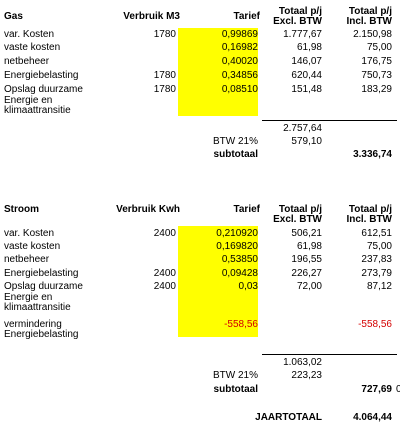  Describe the element at coordinates (302, 362) in the screenshot. I see `stroom-sum-excl: 1.063,02` at that location.